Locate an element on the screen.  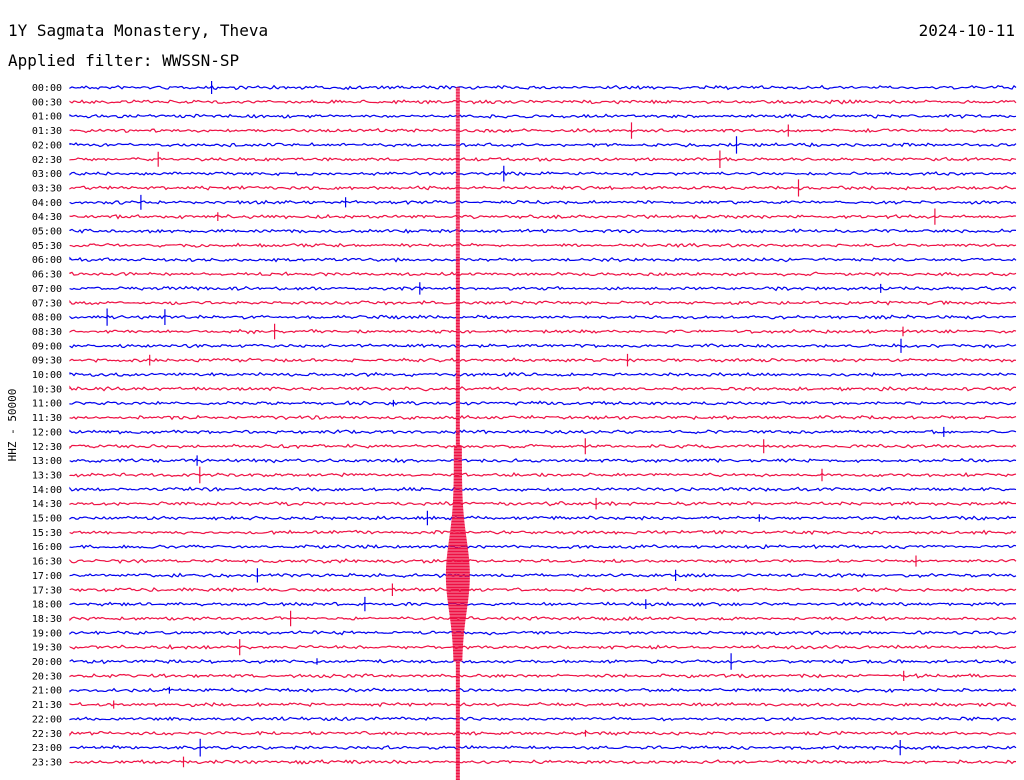
row-time-label: 04:30 is located at coordinates (47, 217).